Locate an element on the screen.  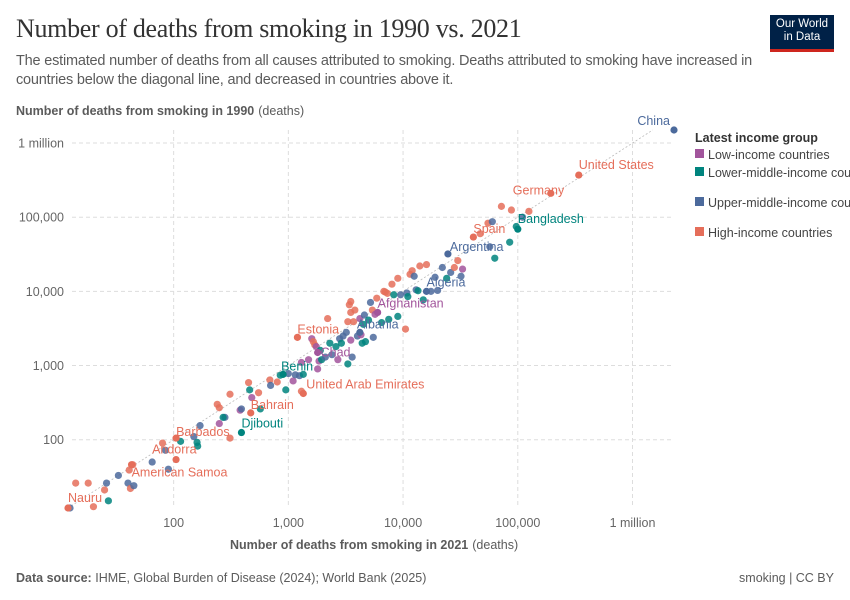
legend-item: Upper-middle-income countries is located at coordinates (772, 203).